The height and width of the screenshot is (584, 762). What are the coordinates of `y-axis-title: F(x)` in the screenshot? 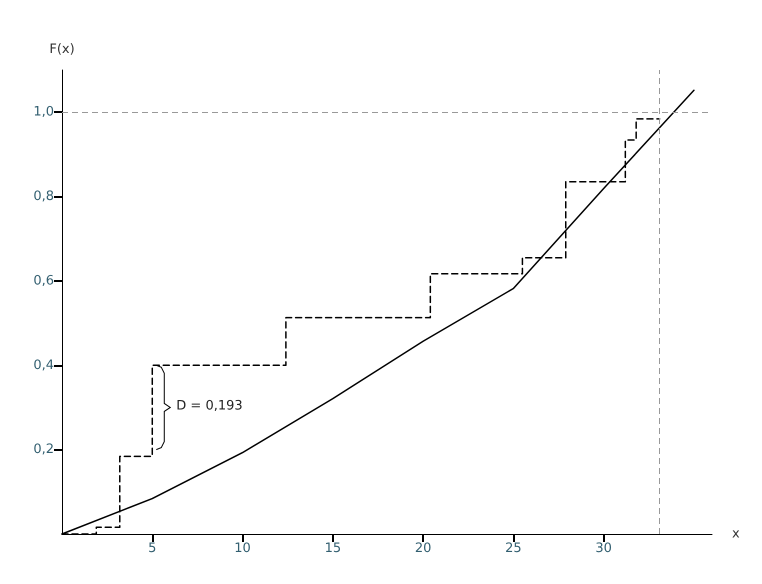 It's located at (62, 49).